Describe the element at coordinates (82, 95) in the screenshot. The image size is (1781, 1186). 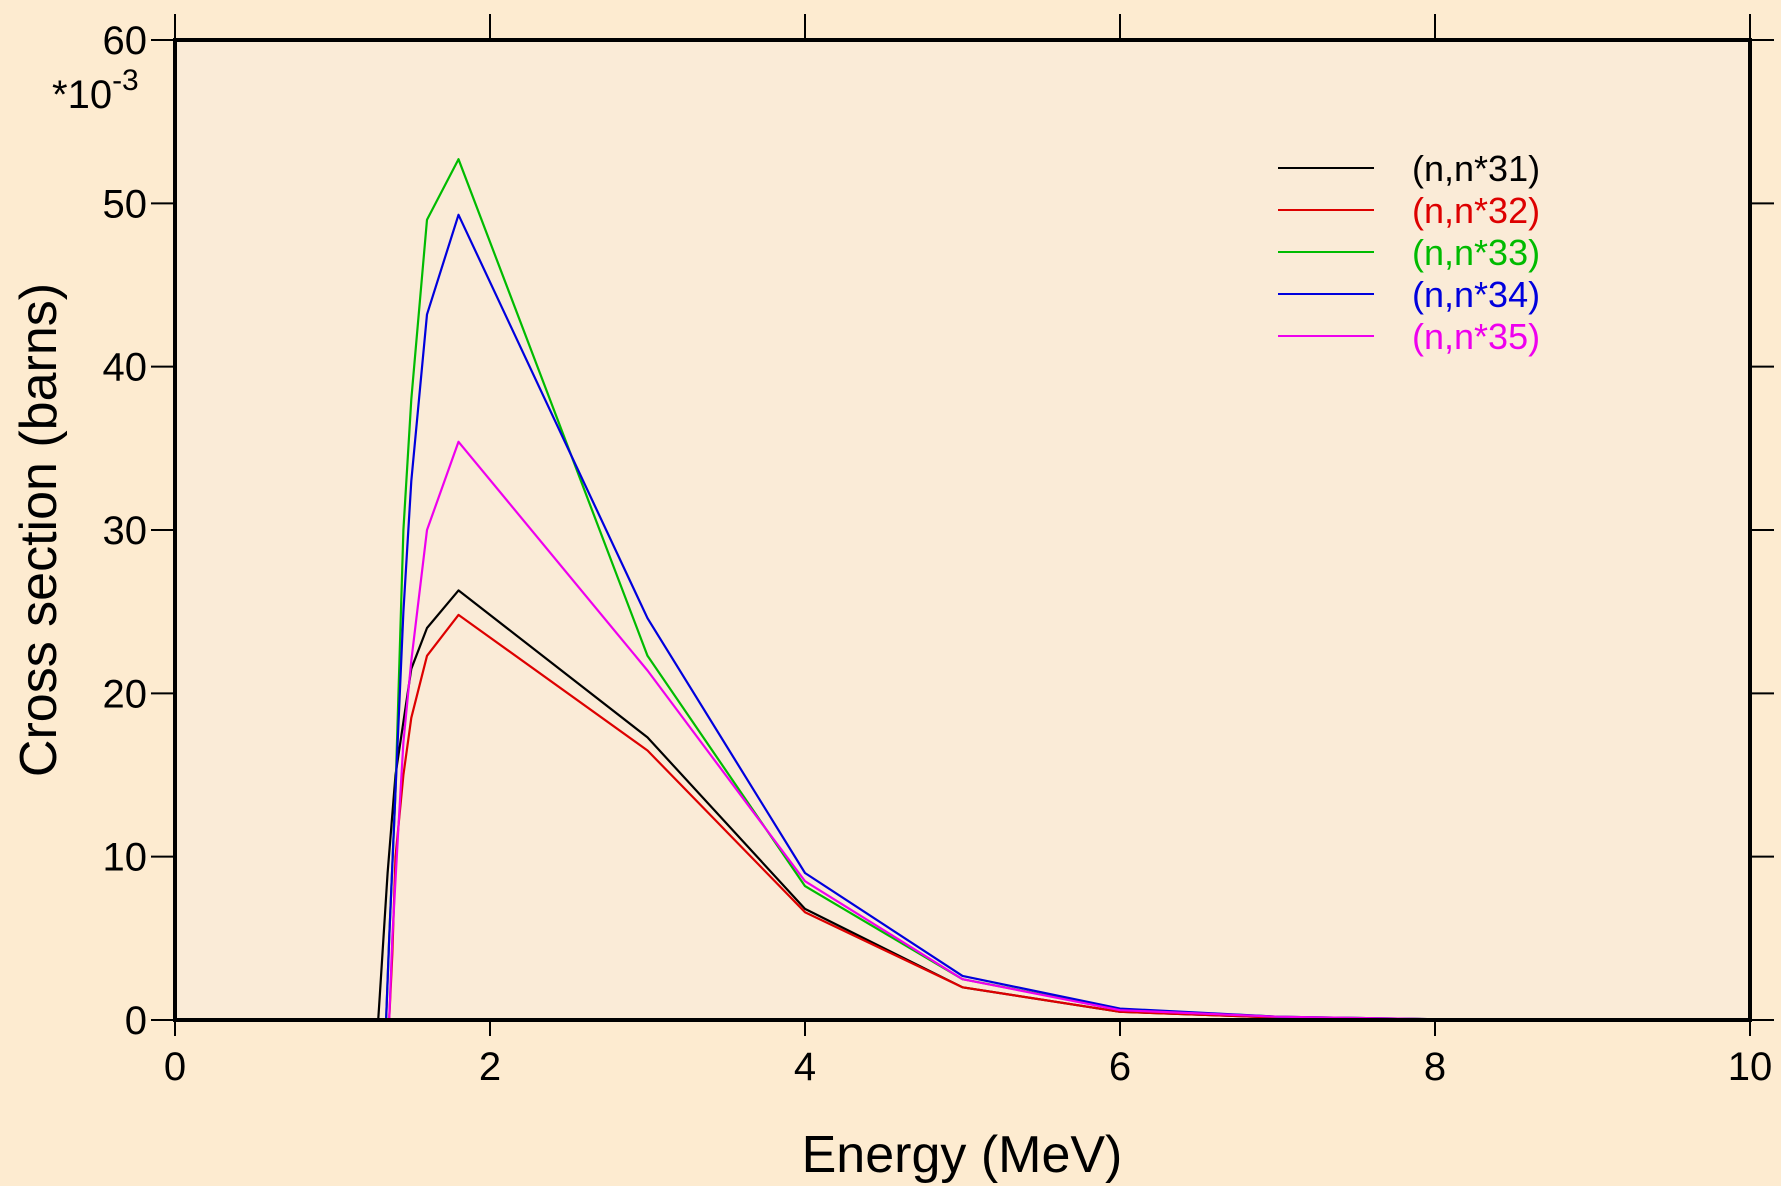
I see `y-multiplier-base: *10` at that location.